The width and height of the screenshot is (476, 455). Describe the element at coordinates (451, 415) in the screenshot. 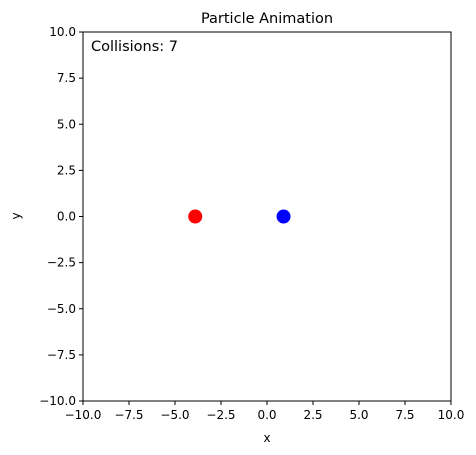

I see `x-tick-label: 10.0` at that location.